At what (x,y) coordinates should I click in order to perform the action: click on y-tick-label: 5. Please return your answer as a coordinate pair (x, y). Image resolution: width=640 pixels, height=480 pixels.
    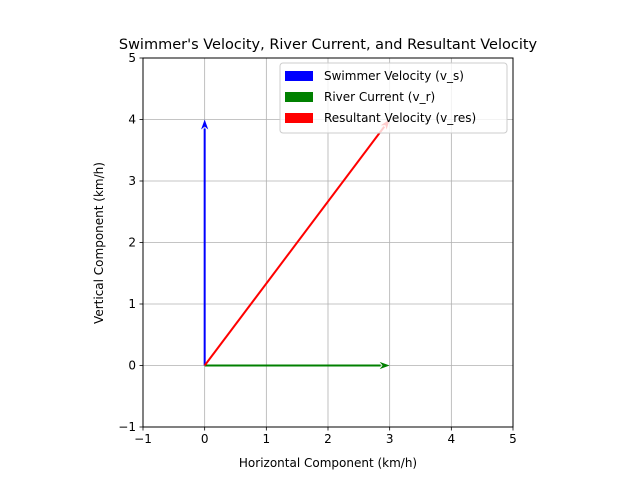
    Looking at the image, I should click on (132, 58).